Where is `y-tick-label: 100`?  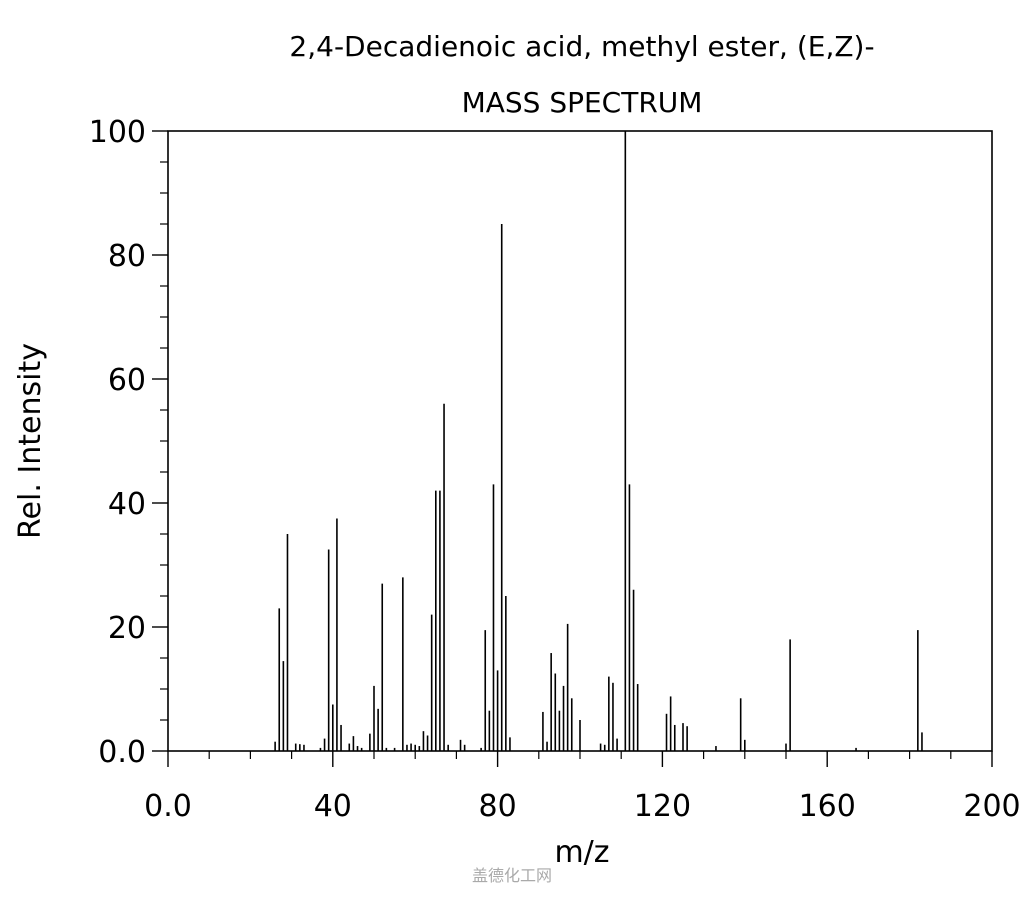 y-tick-label: 100 is located at coordinates (117, 132).